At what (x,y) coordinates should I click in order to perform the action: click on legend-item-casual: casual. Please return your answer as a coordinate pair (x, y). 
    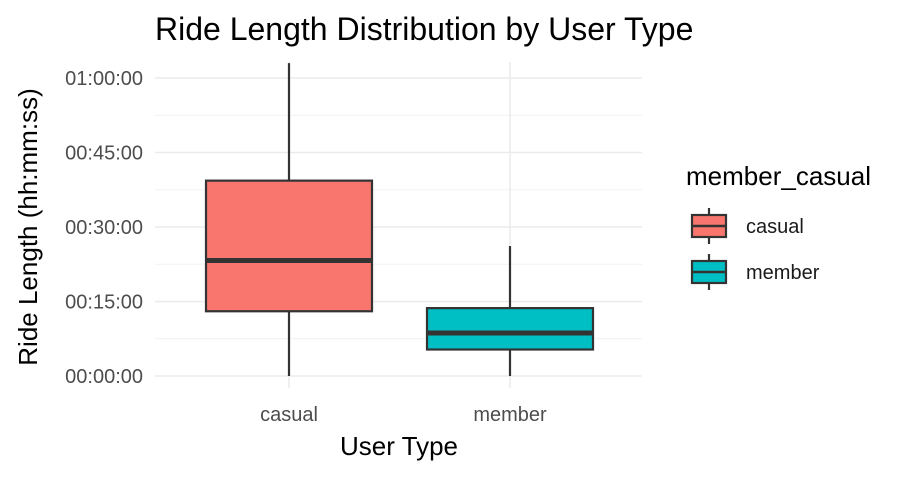
    Looking at the image, I should click on (747, 226).